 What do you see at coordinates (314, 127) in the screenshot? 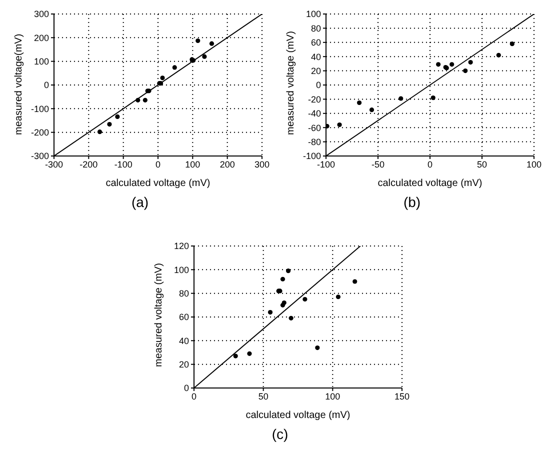
I see `y-tick-label: -60` at bounding box center [314, 127].